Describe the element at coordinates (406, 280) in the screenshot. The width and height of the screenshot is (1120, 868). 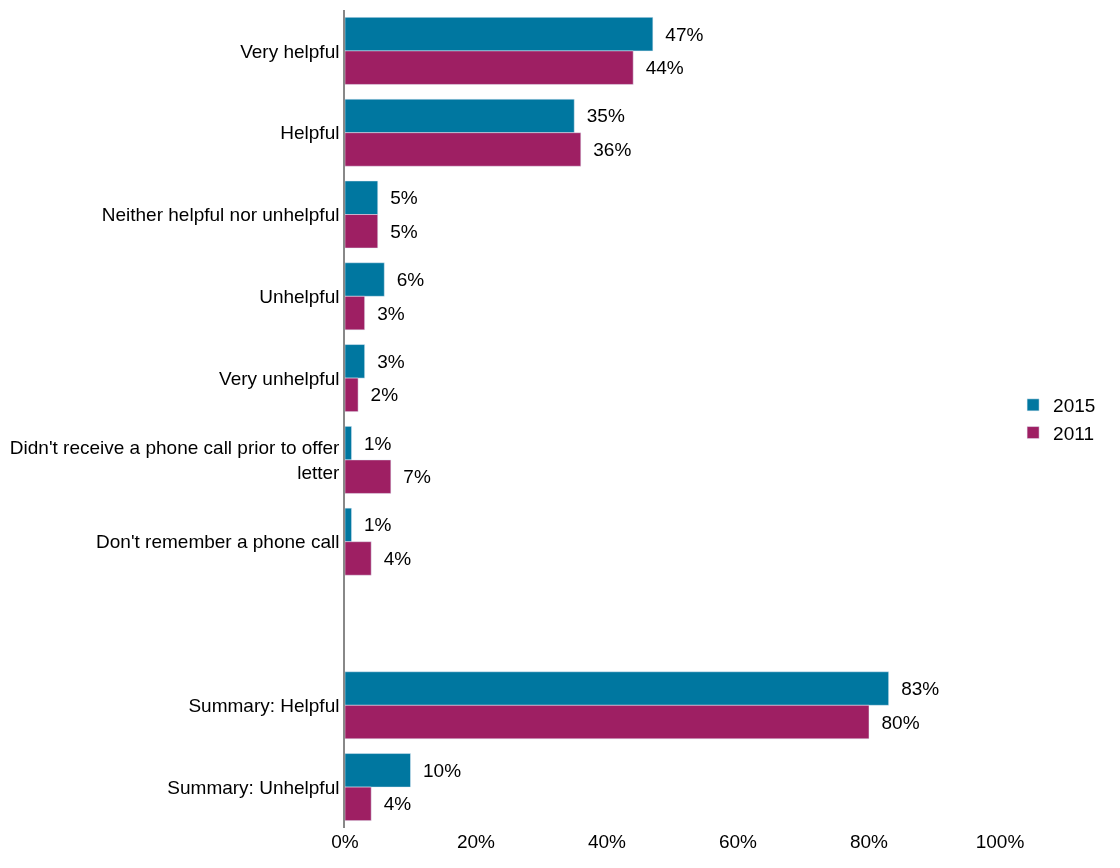
I see `data-label: 6%` at that location.